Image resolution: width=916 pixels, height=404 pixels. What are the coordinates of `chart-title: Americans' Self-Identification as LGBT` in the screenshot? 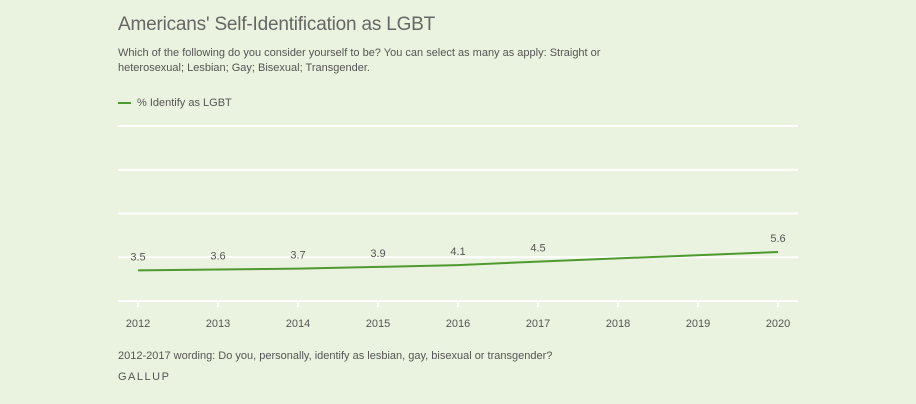 It's located at (277, 24).